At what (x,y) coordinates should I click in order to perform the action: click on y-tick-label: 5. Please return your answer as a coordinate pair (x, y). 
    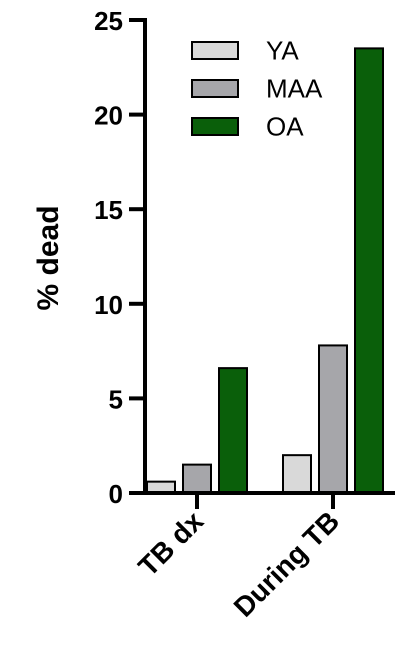
    Looking at the image, I should click on (116, 399).